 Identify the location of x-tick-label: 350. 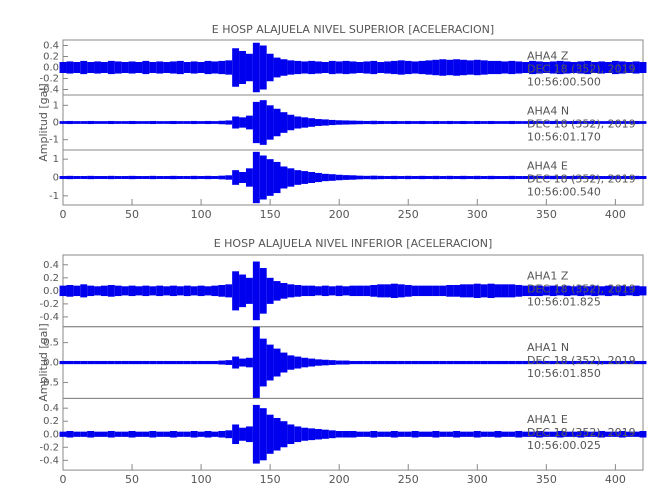
(546, 479).